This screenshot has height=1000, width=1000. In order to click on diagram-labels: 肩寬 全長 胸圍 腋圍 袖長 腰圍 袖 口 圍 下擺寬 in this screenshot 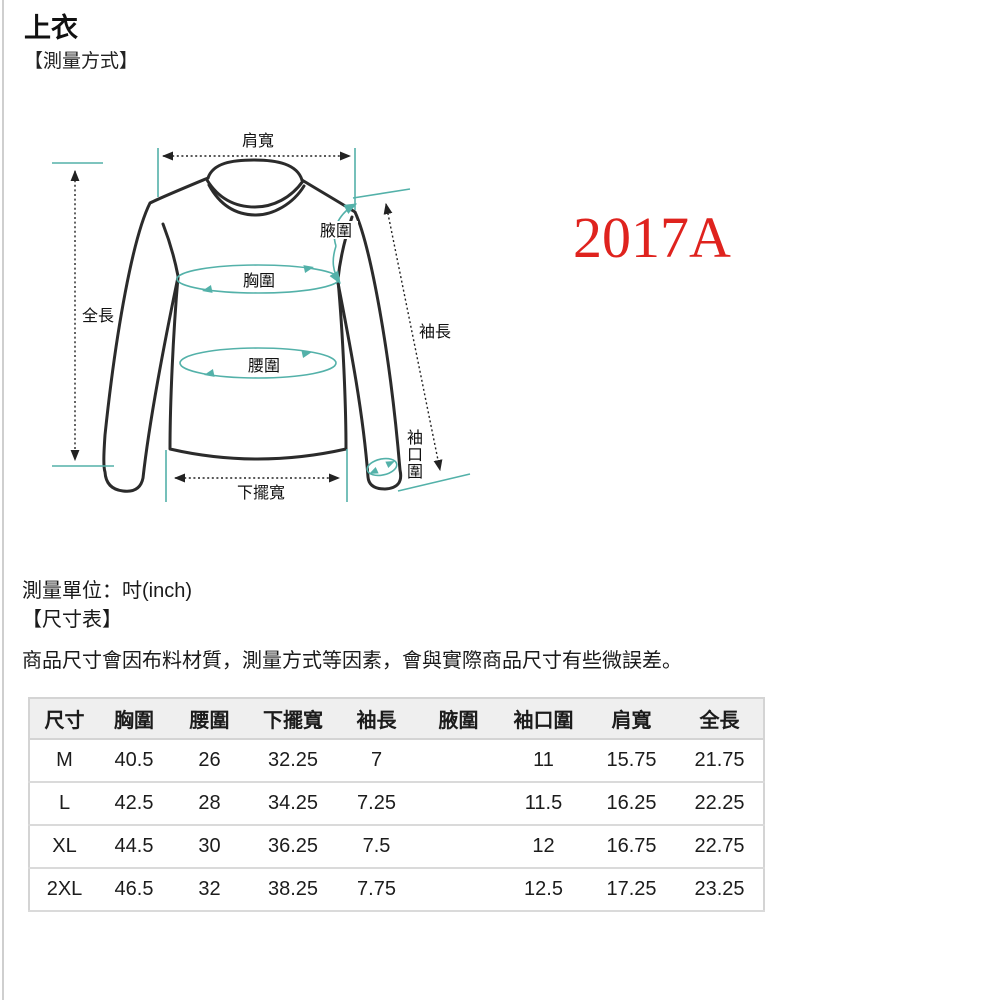, I will do `click(268, 316)`.